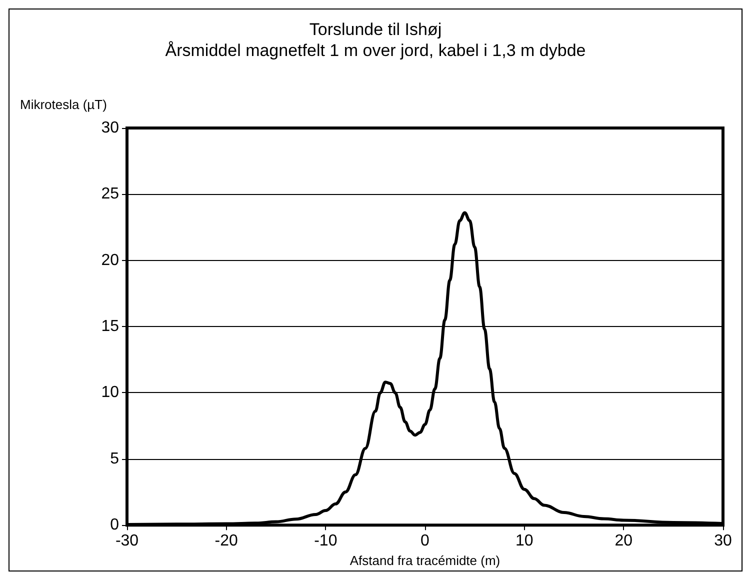  Describe the element at coordinates (524, 541) in the screenshot. I see `x-tick-label: 10` at that location.